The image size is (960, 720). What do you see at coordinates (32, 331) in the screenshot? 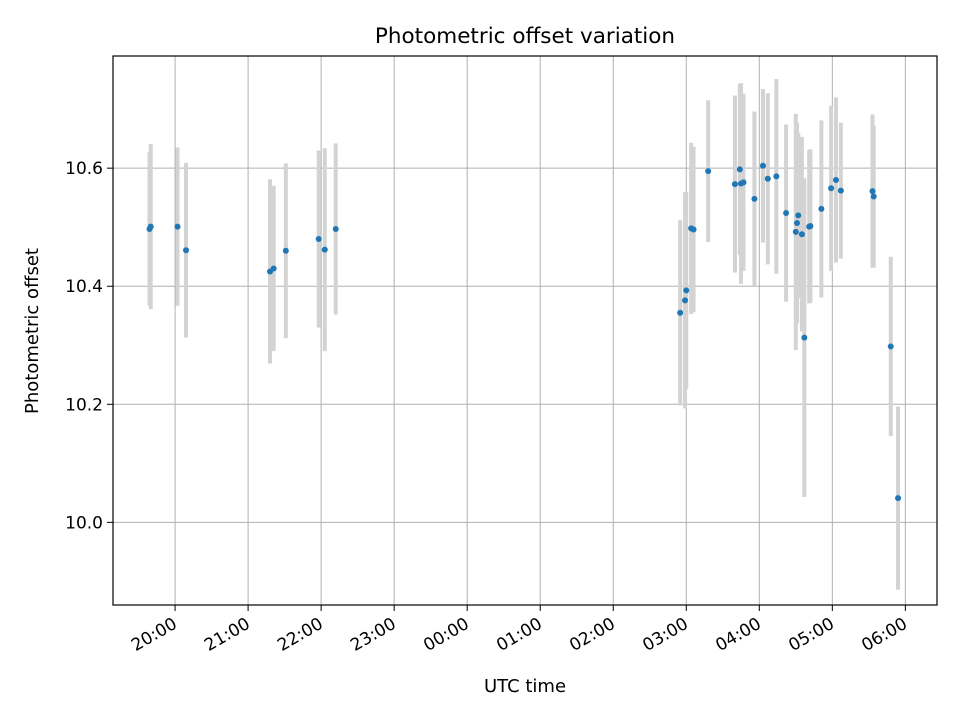
I see `y-axis-label: Photometric offset` at bounding box center [32, 331].